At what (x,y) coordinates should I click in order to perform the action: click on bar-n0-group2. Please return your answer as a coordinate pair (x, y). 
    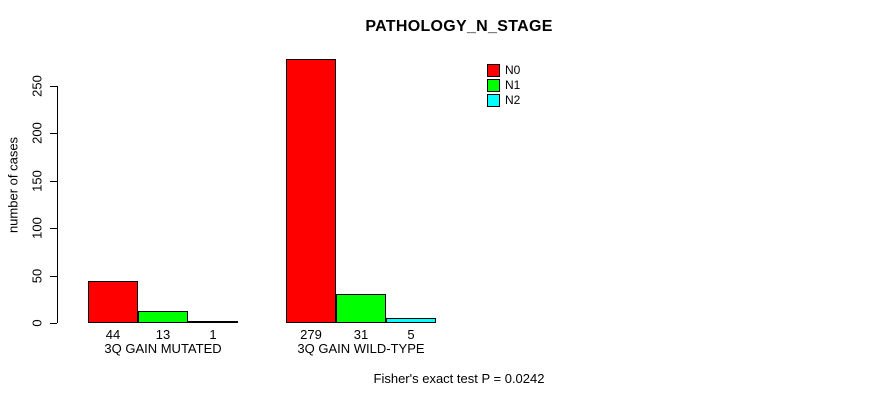
    Looking at the image, I should click on (311, 191).